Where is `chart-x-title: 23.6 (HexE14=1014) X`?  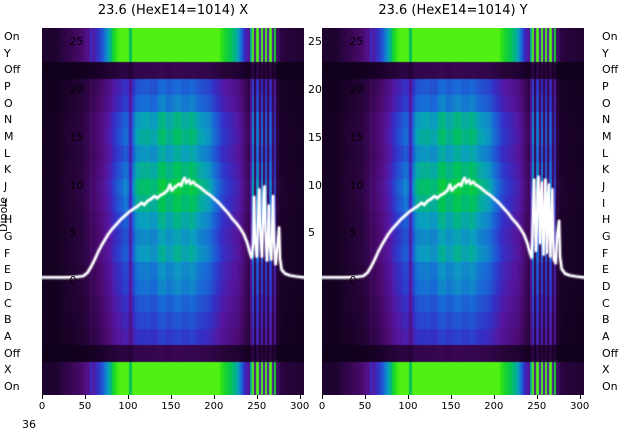 chart-x-title: 23.6 (HexE14=1014) X is located at coordinates (173, 10).